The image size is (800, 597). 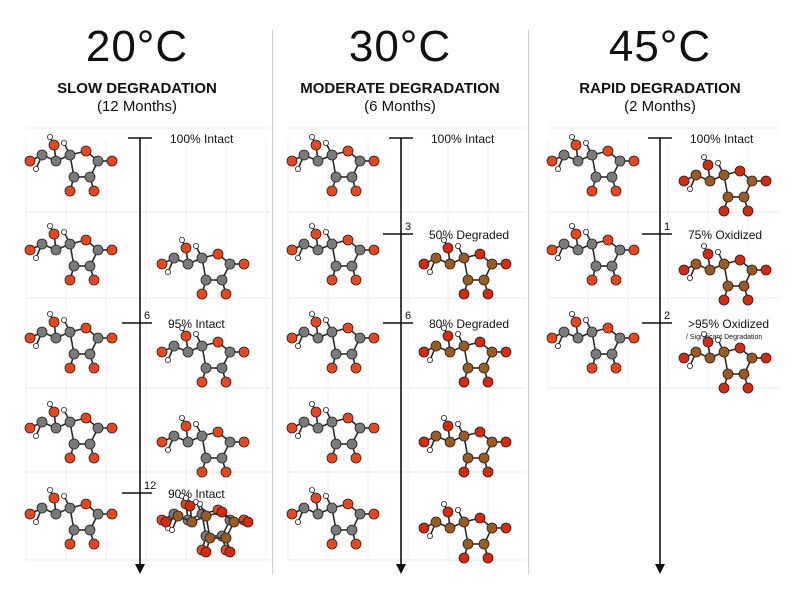 I want to click on duration-label: (12 Months), so click(x=137, y=106).